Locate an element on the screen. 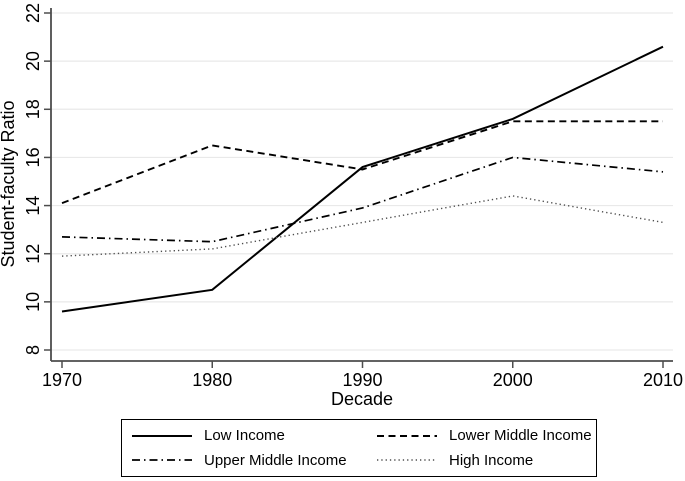 Image resolution: width=685 pixels, height=481 pixels. y-tick-label: 8 is located at coordinates (33, 350).